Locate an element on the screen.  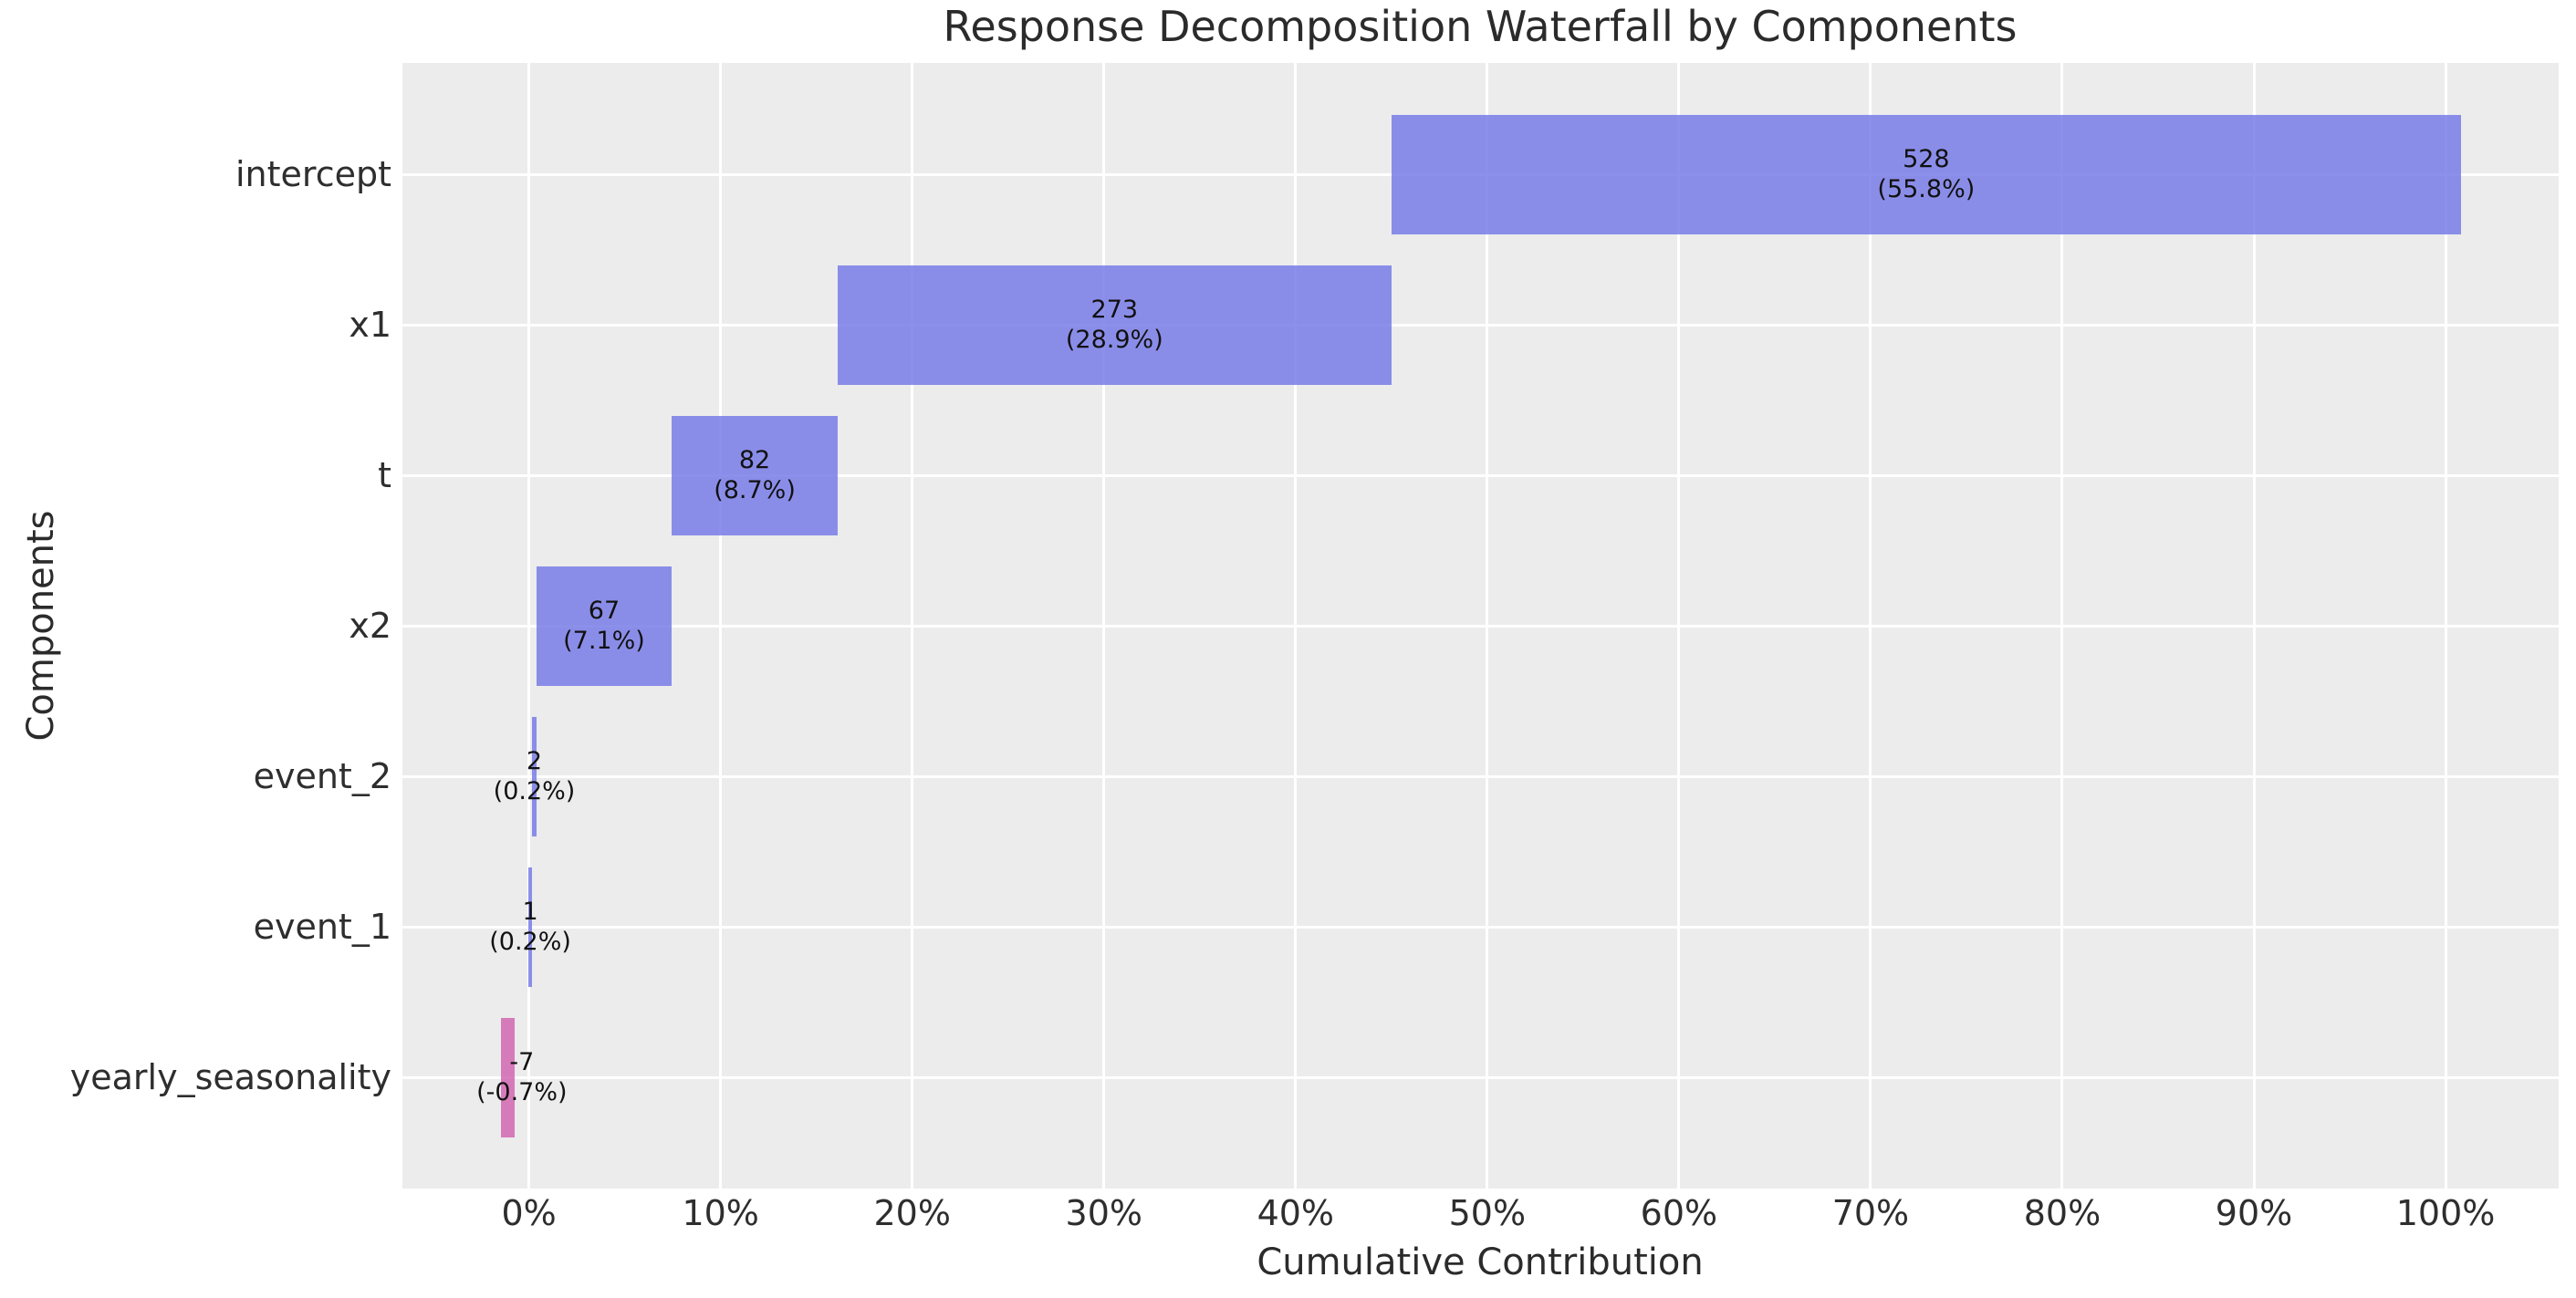
bar-percent-event_2: (0.2%) is located at coordinates (534, 791).